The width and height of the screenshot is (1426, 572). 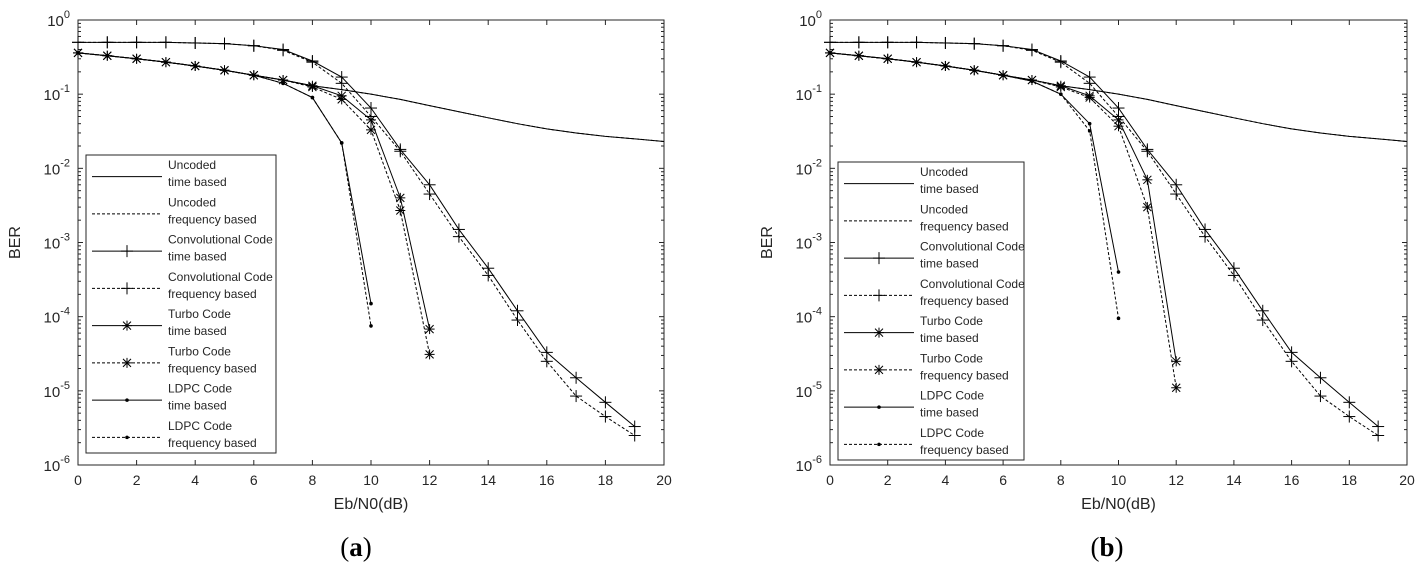 What do you see at coordinates (1118, 318) in the screenshot?
I see `panel-b-series-7-point-10-dot` at bounding box center [1118, 318].